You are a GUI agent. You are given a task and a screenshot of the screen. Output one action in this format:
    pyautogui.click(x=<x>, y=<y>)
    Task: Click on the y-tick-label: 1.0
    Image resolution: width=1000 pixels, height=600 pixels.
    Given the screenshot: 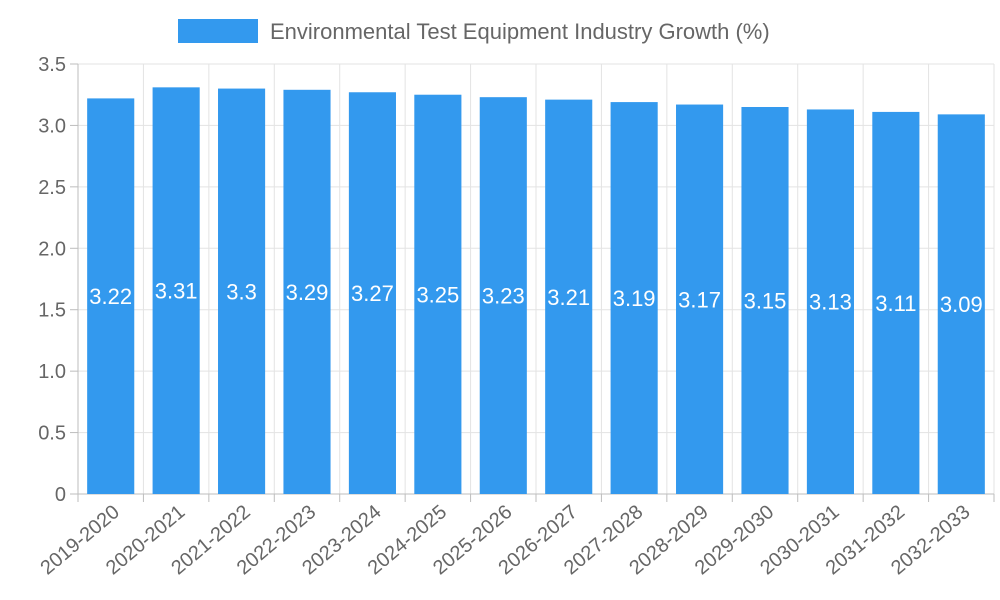 What is the action you would take?
    pyautogui.click(x=52, y=372)
    